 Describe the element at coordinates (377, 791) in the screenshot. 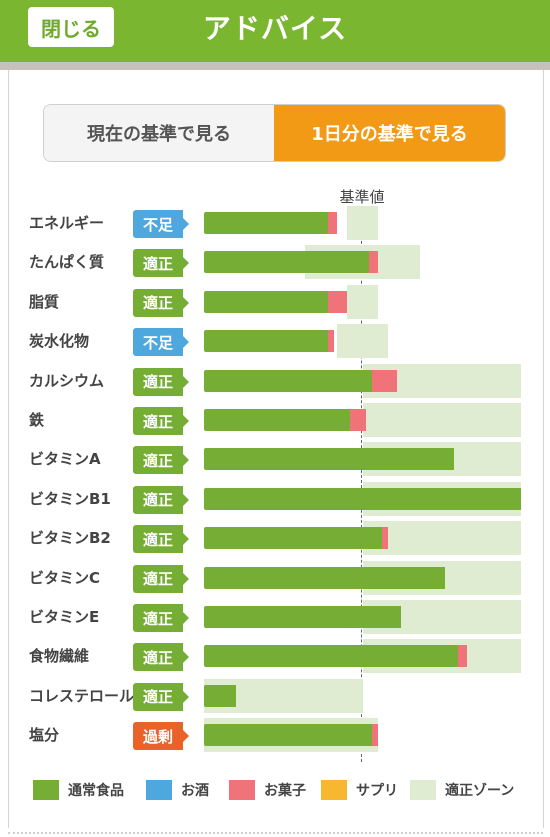

I see `legend-label: サプリ` at that location.